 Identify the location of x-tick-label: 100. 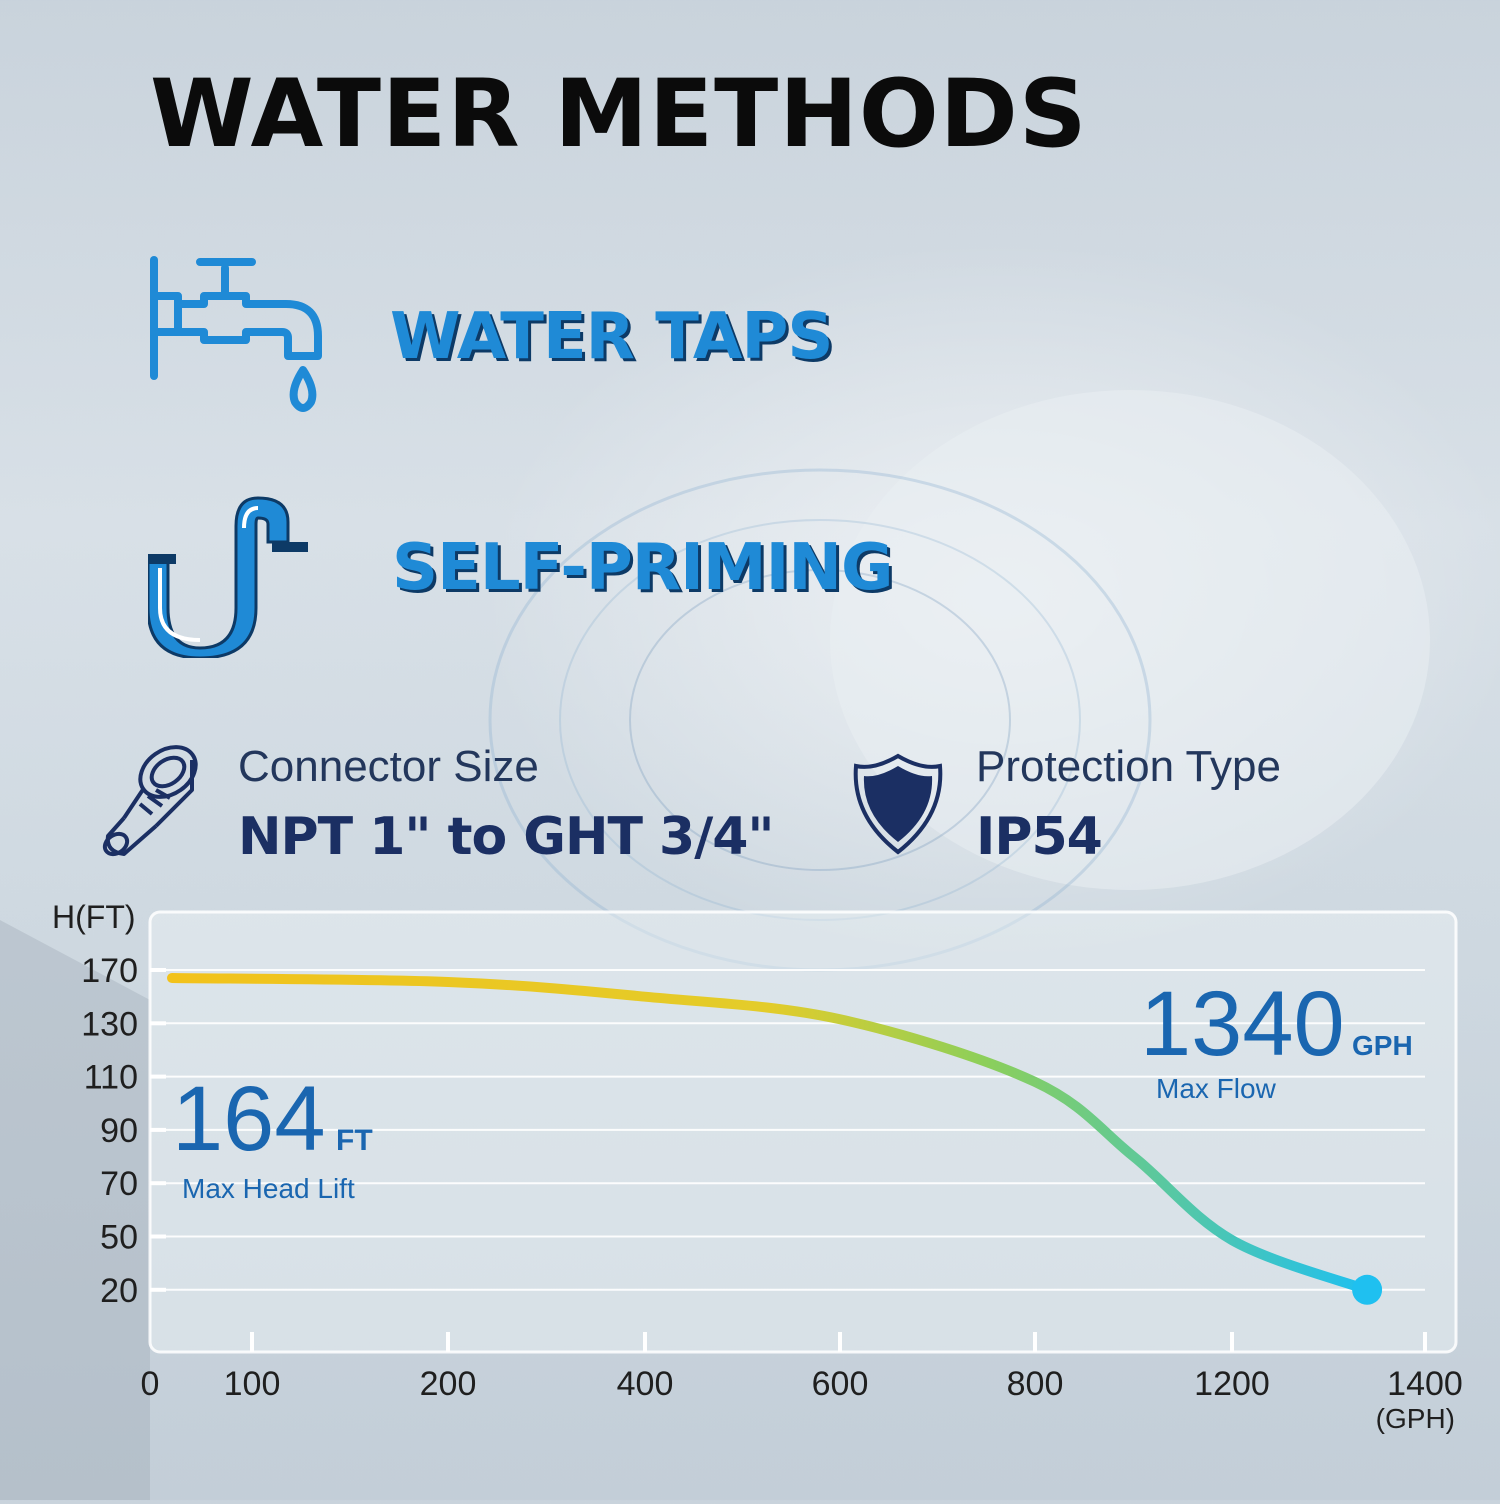
(252, 1384).